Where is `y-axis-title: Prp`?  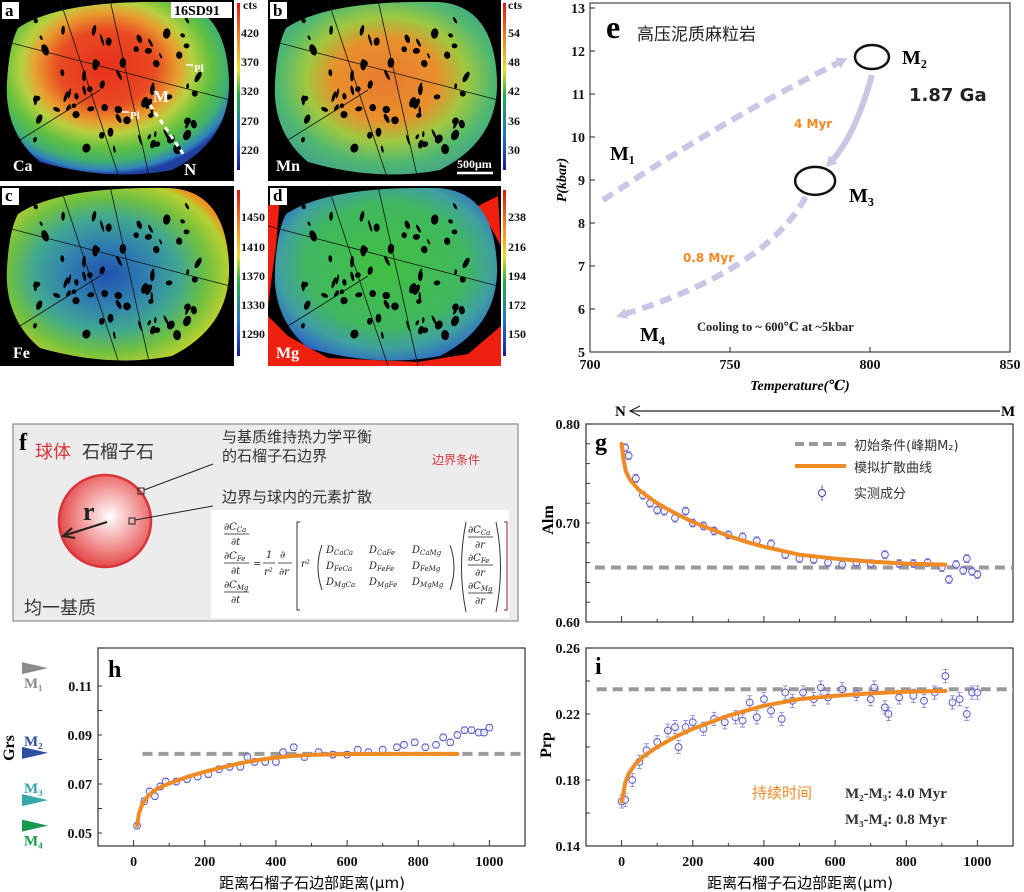
y-axis-title: Prp is located at coordinates (546, 745).